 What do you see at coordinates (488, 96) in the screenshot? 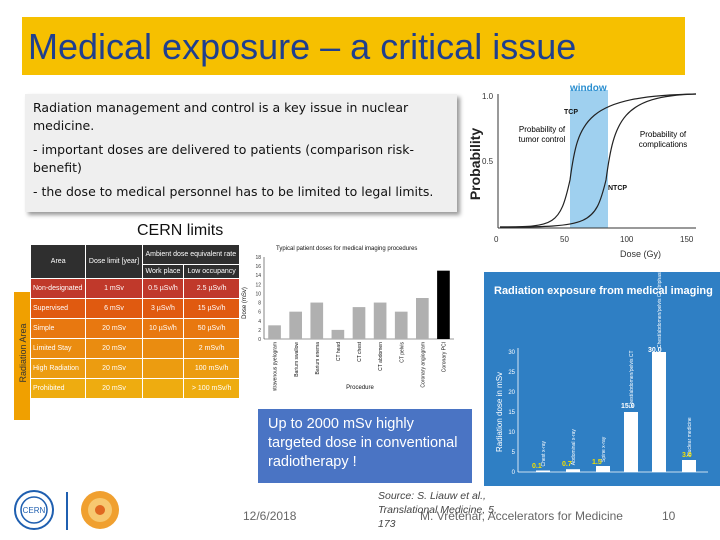
I see `prob-ytick-1: 1.0` at bounding box center [488, 96].